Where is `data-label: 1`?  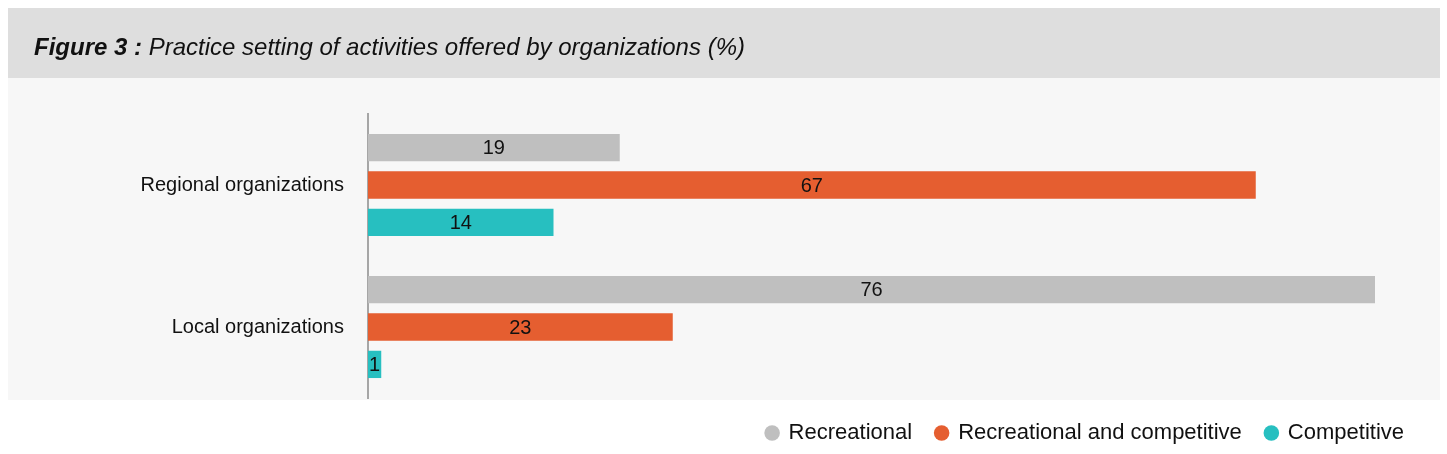
data-label: 1 is located at coordinates (375, 363).